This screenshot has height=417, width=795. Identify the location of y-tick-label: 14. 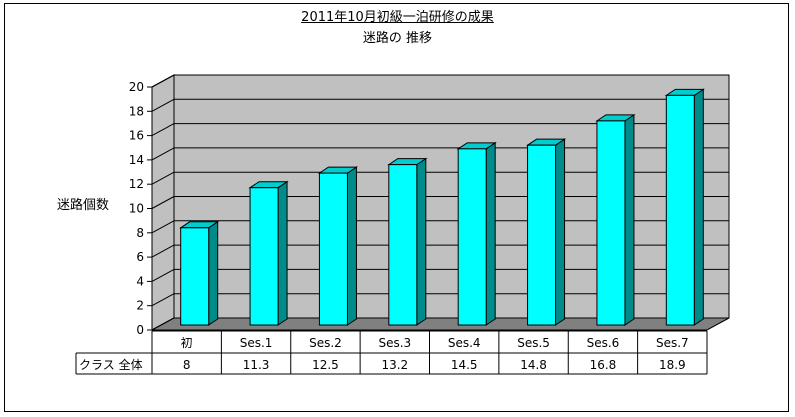
(136, 160).